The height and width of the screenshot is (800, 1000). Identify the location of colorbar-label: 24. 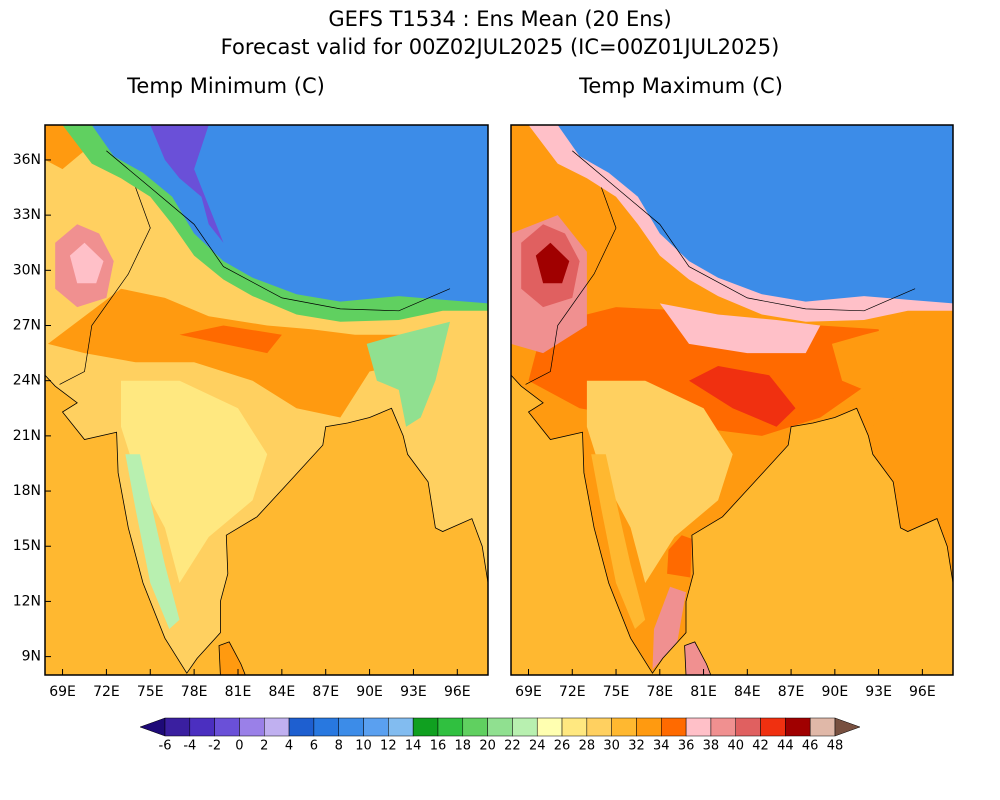
(537, 746).